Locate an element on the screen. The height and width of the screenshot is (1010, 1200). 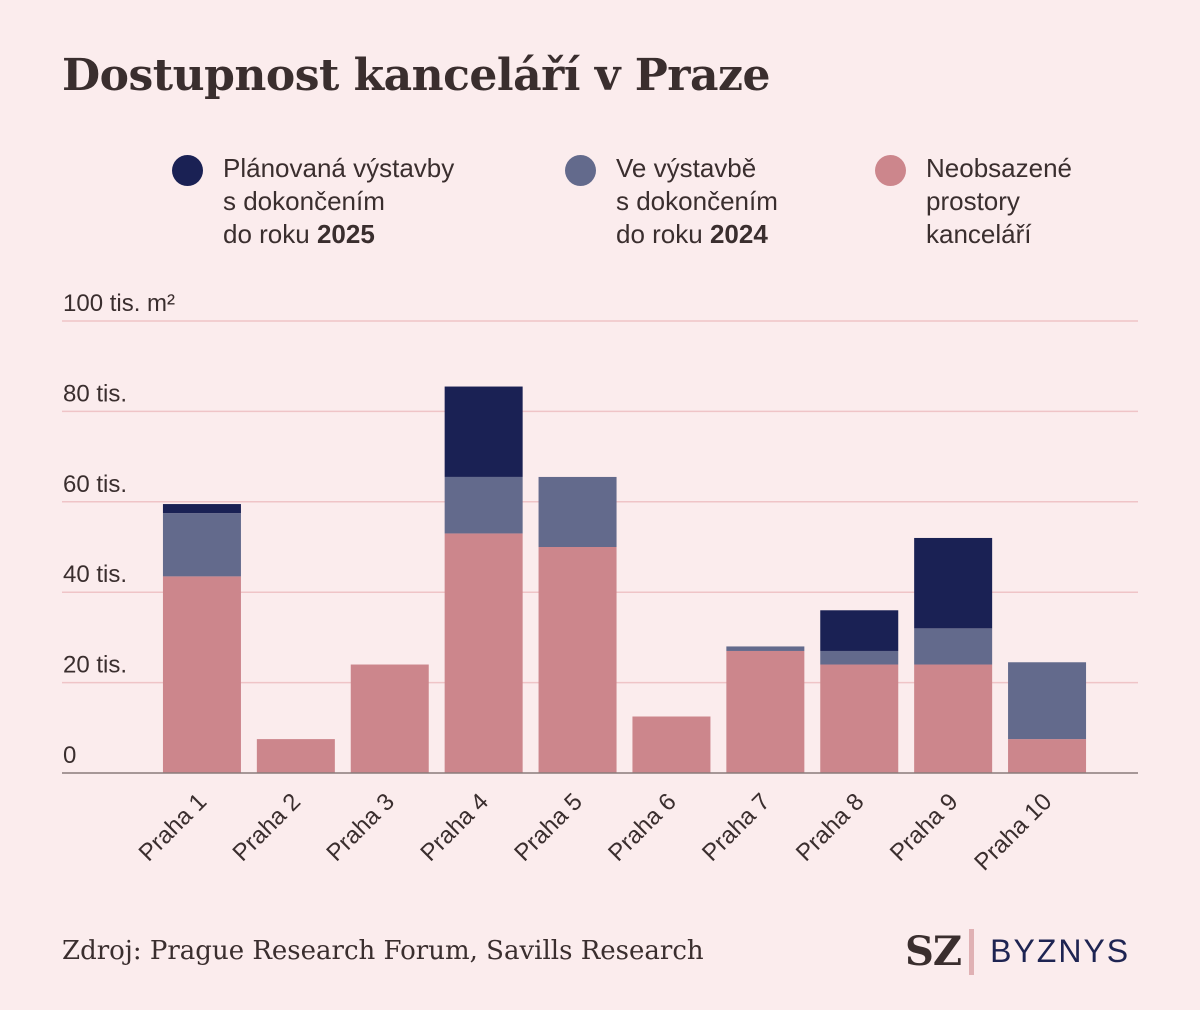
y-tick-label: 40 tis. is located at coordinates (95, 574).